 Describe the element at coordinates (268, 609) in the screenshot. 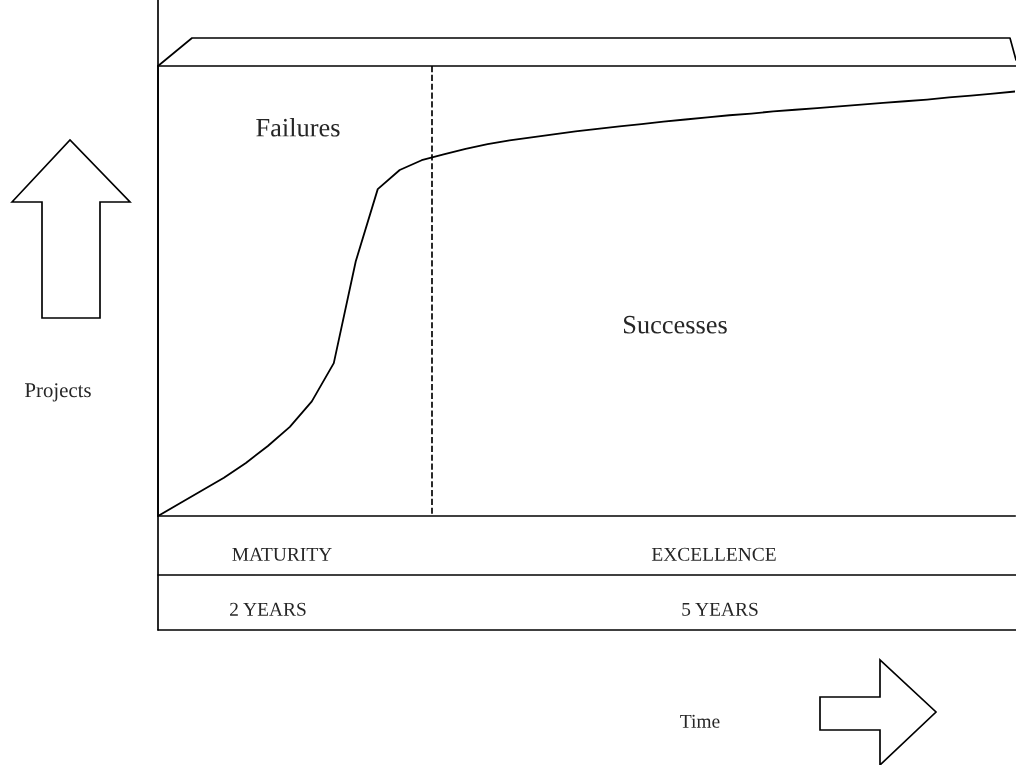

I see `text: 2 YEARS` at that location.